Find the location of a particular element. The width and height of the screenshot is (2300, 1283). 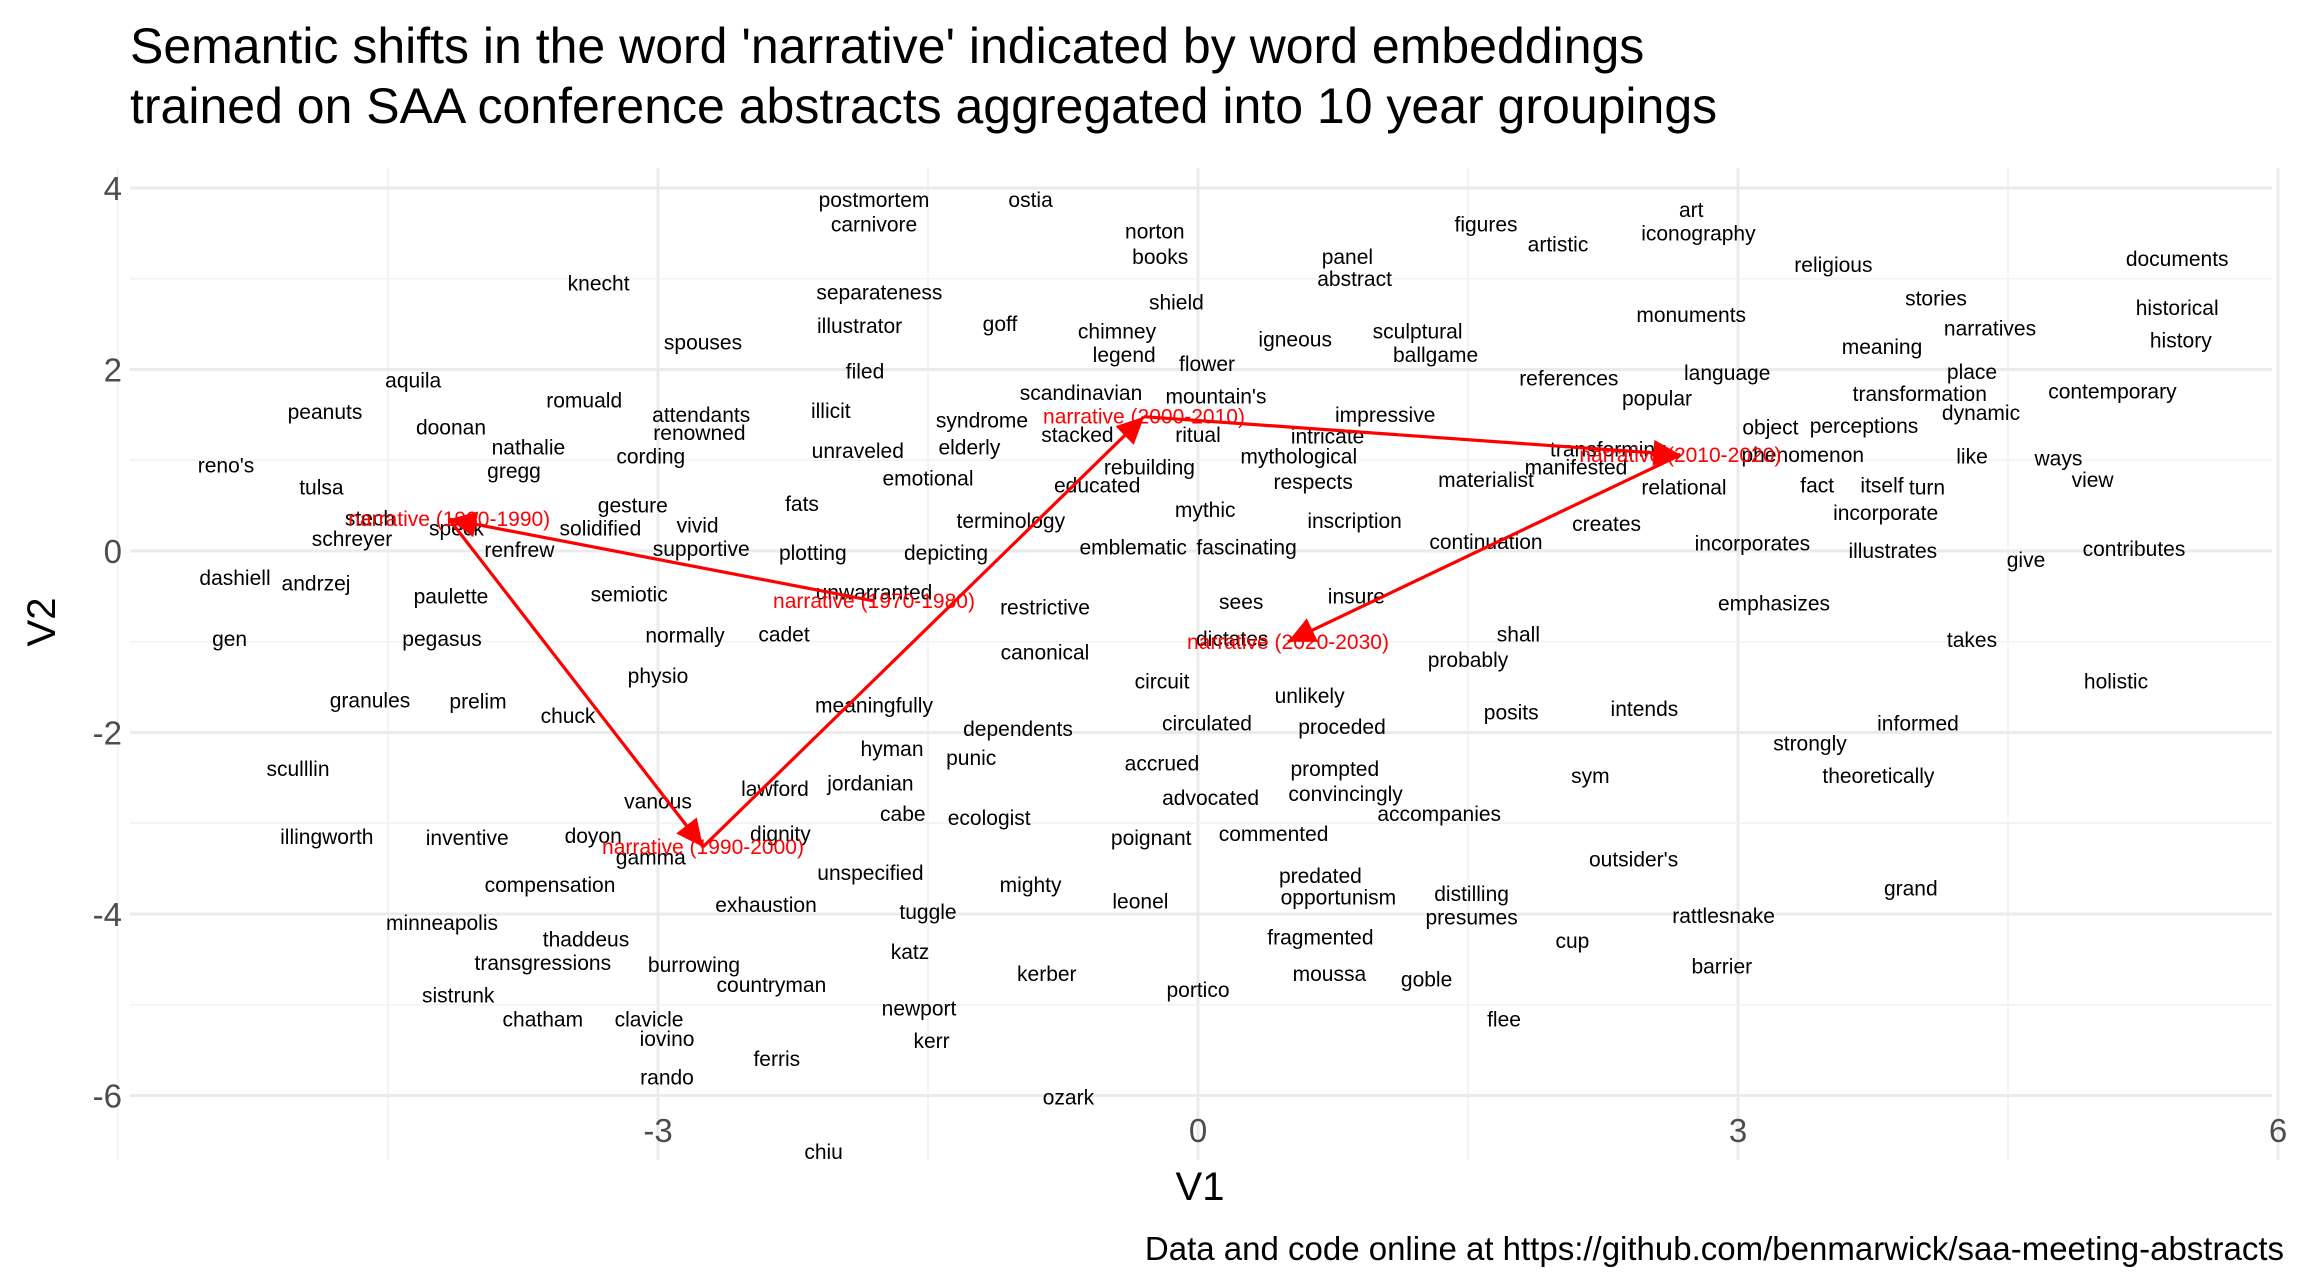

word-label: flee is located at coordinates (1504, 1019).